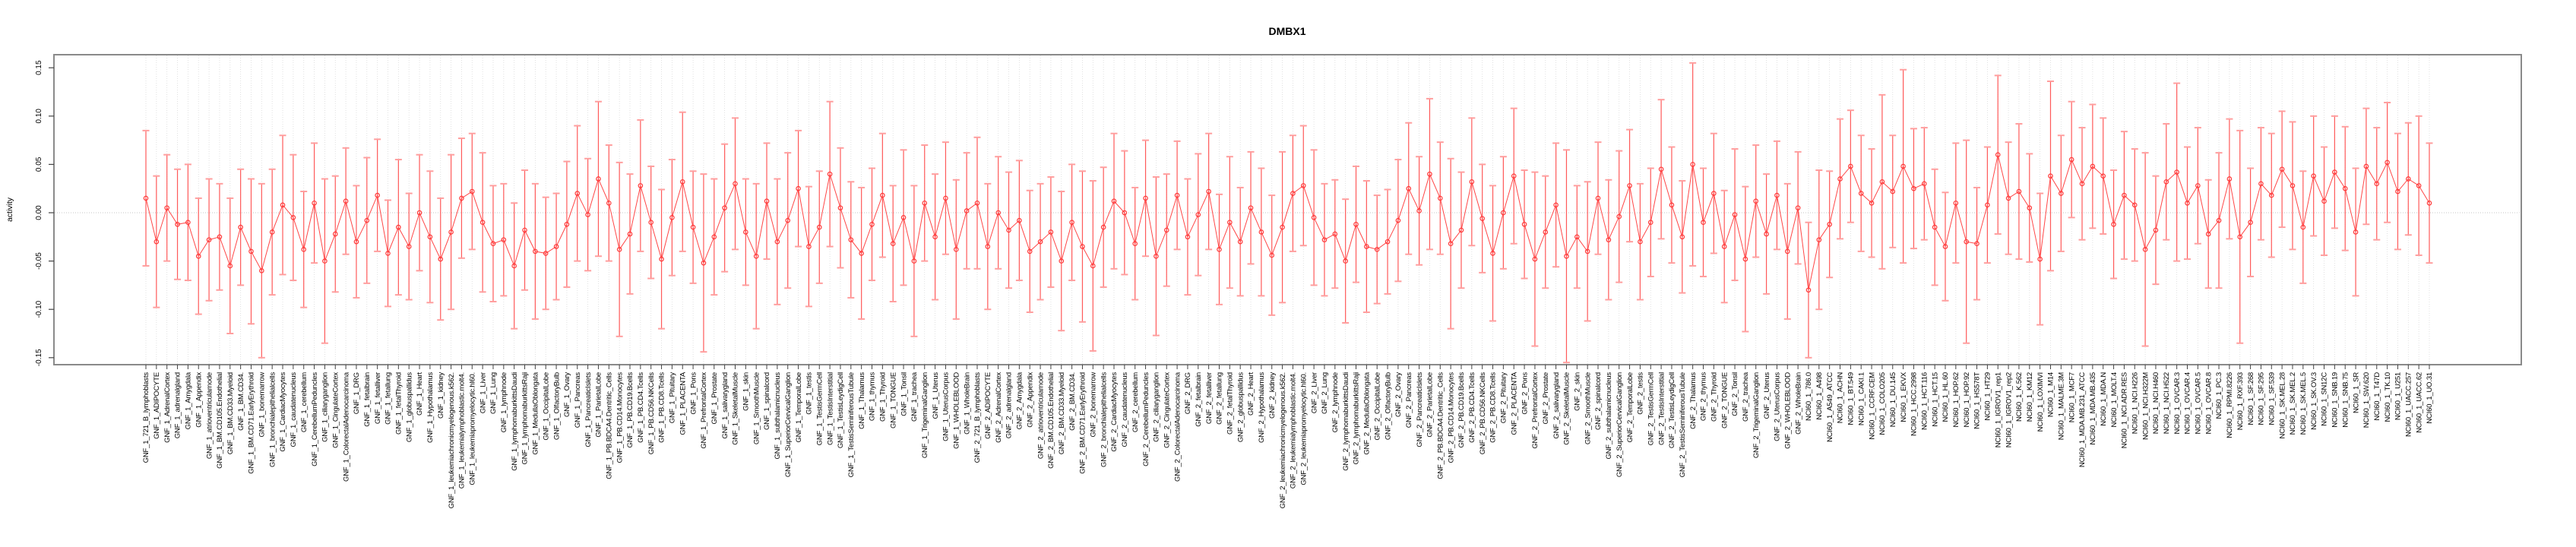 The image size is (2576, 547). I want to click on x-tick-label: GNF_1_BM.CD71.EarlyErythroid, so click(252, 423).